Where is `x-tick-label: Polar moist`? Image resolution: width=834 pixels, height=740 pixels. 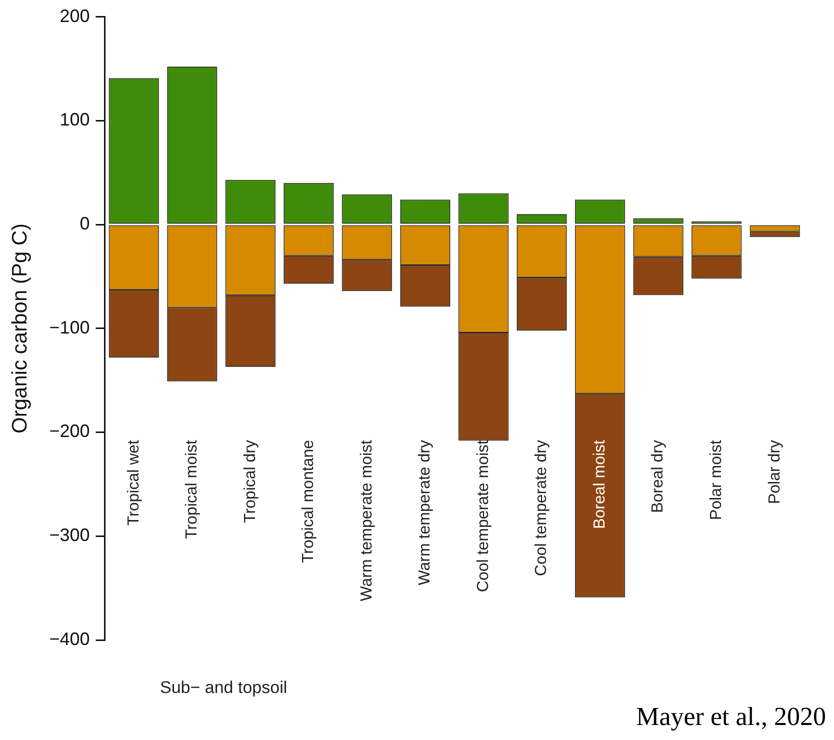 x-tick-label: Polar moist is located at coordinates (716, 479).